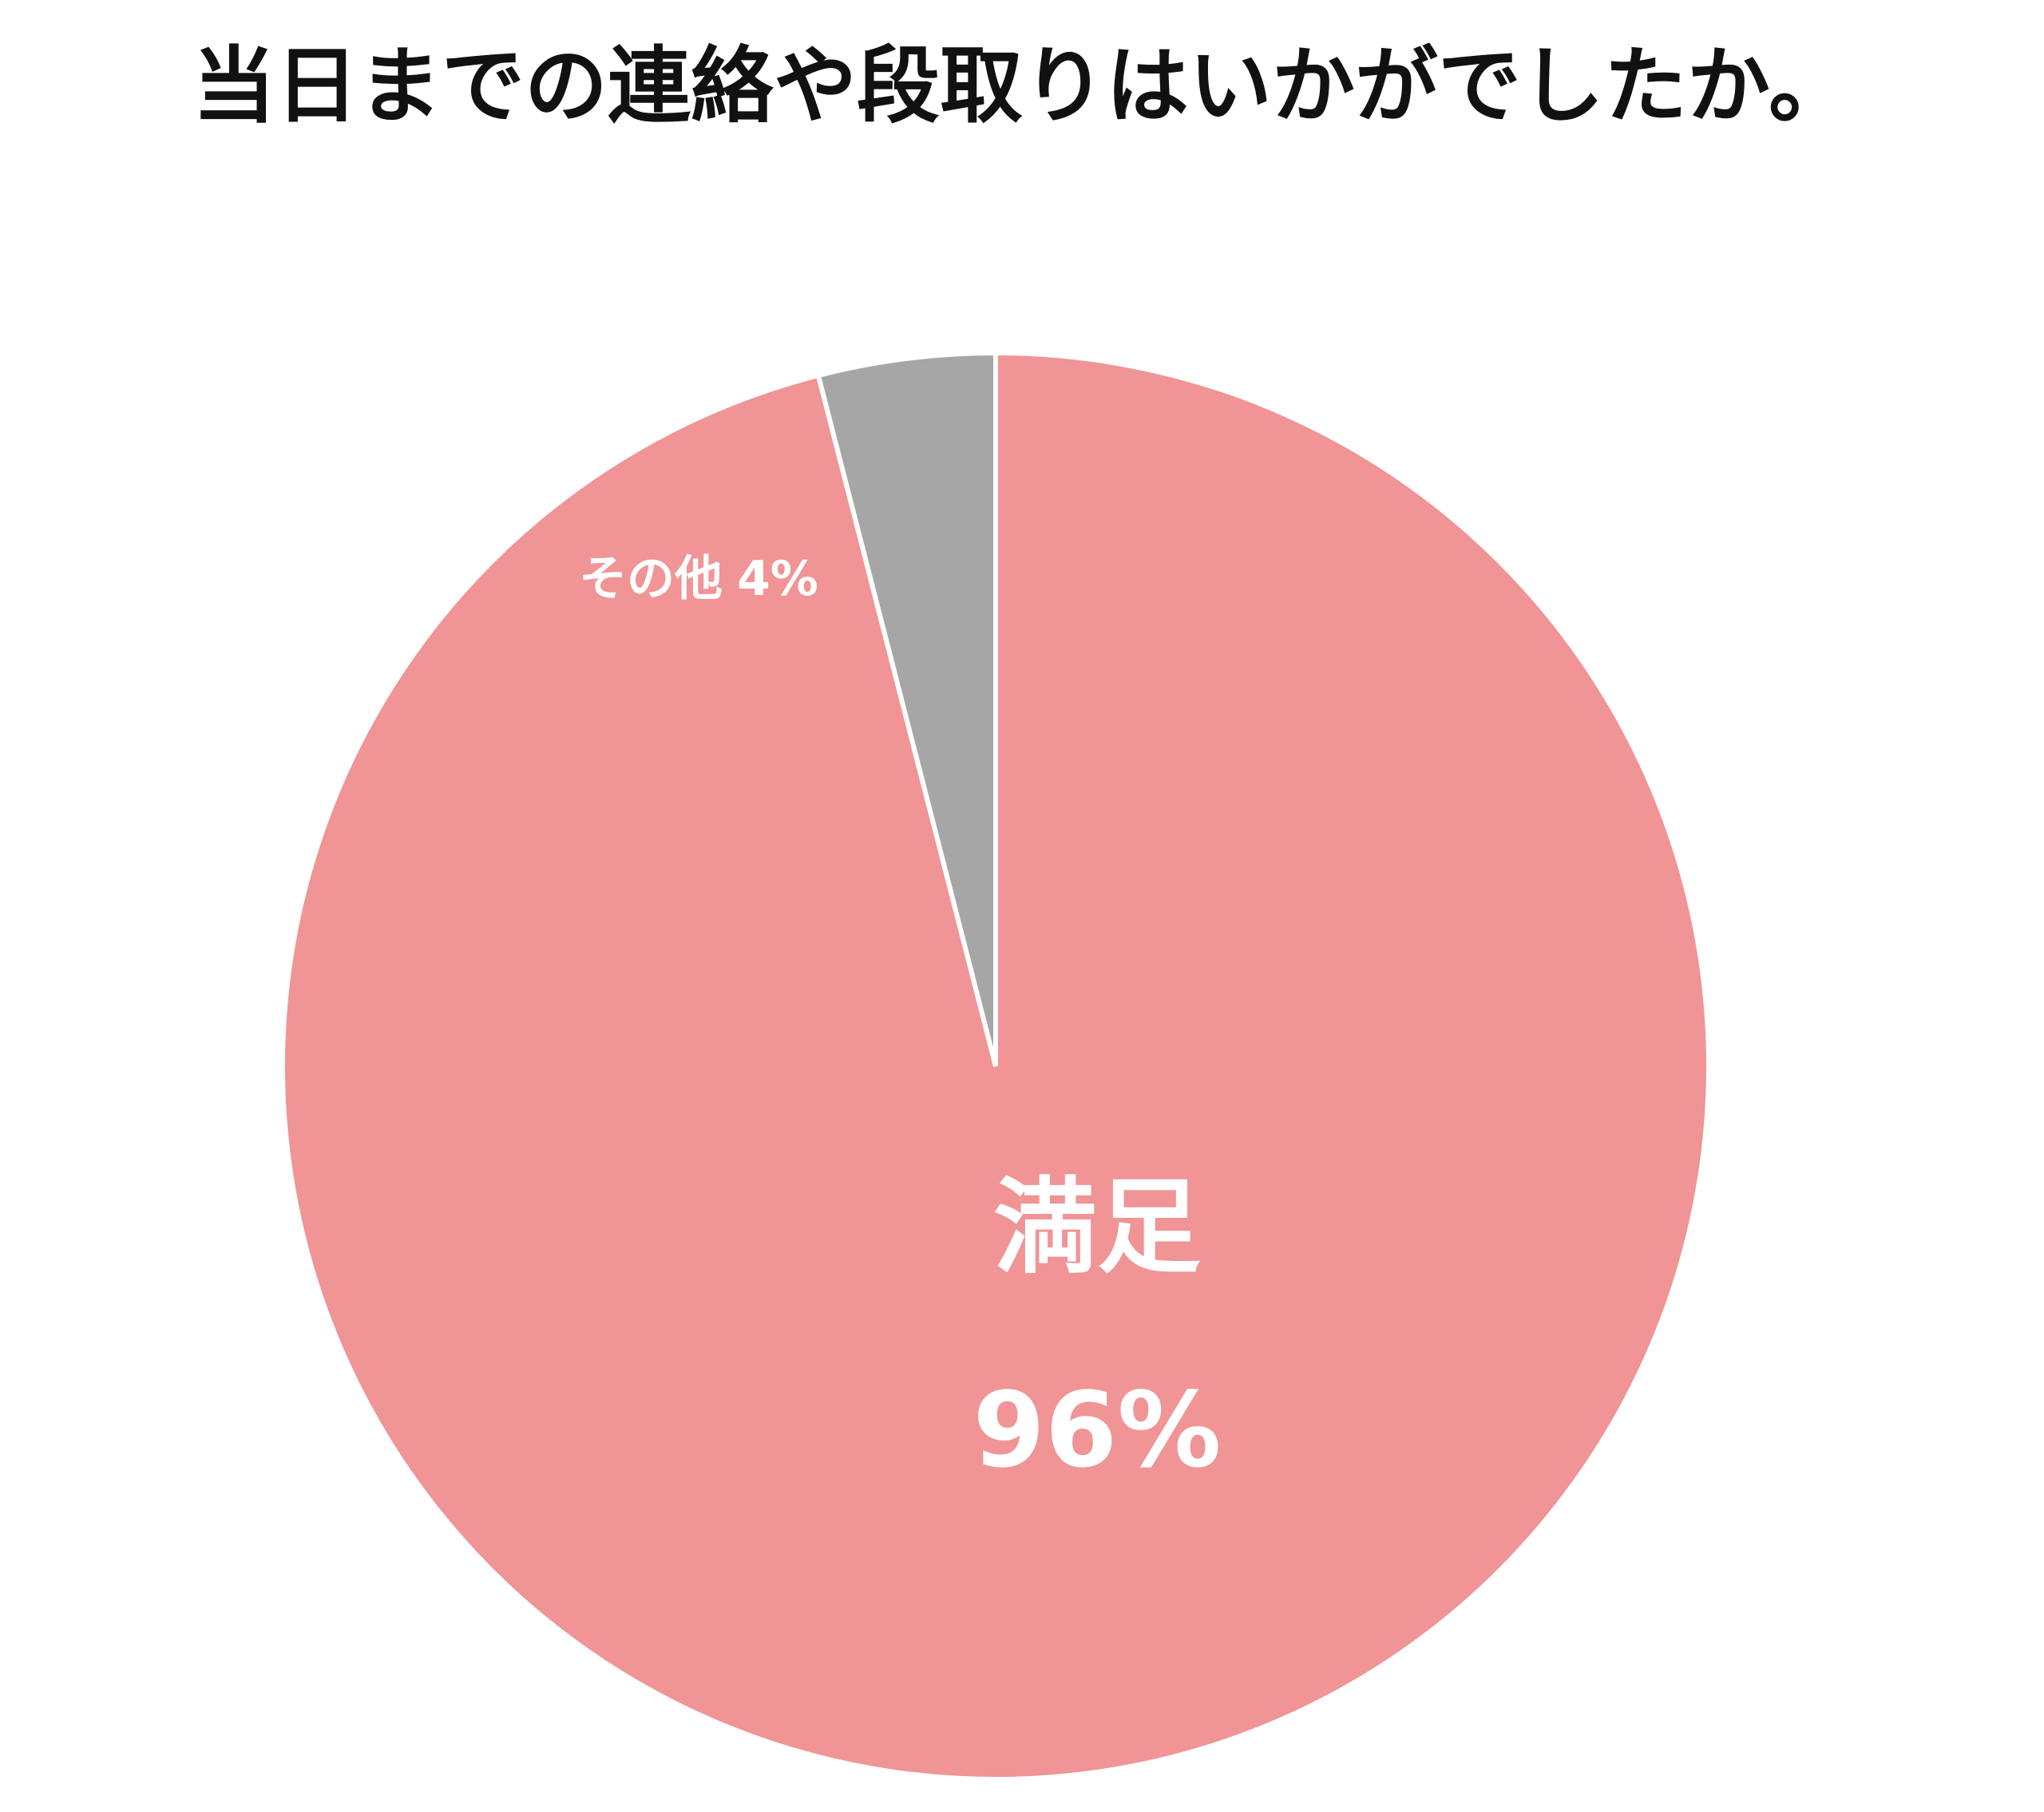  Describe the element at coordinates (1022, 85) in the screenshot. I see `chart-title: 当日までの連絡や段取りはいかがでしたか。` at that location.